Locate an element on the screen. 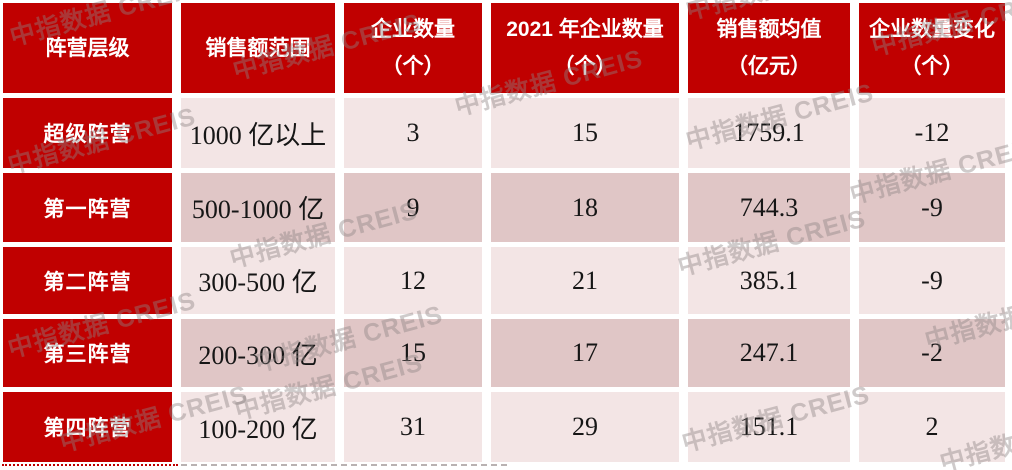 The image size is (1012, 470). data-cell-count-2021: 21 is located at coordinates (585, 280).